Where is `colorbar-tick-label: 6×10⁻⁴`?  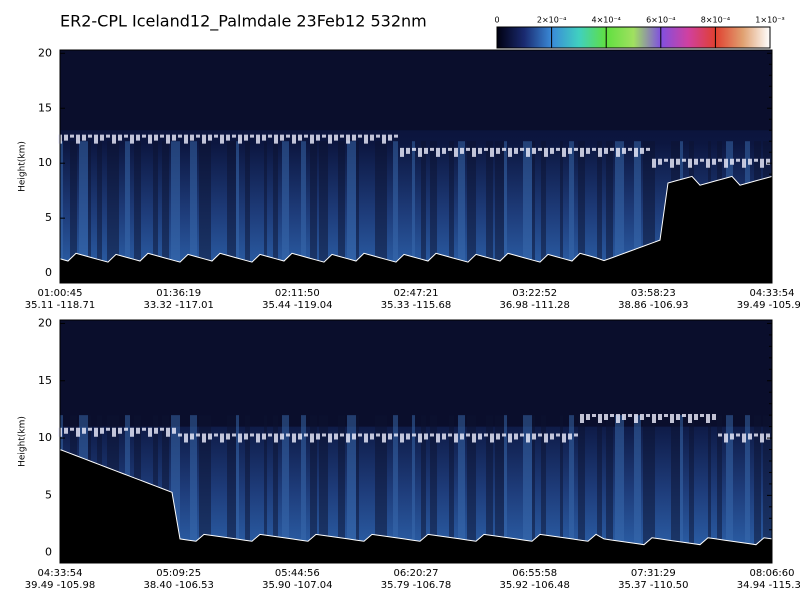
colorbar-tick-label: 6×10⁻⁴ is located at coordinates (660, 20).